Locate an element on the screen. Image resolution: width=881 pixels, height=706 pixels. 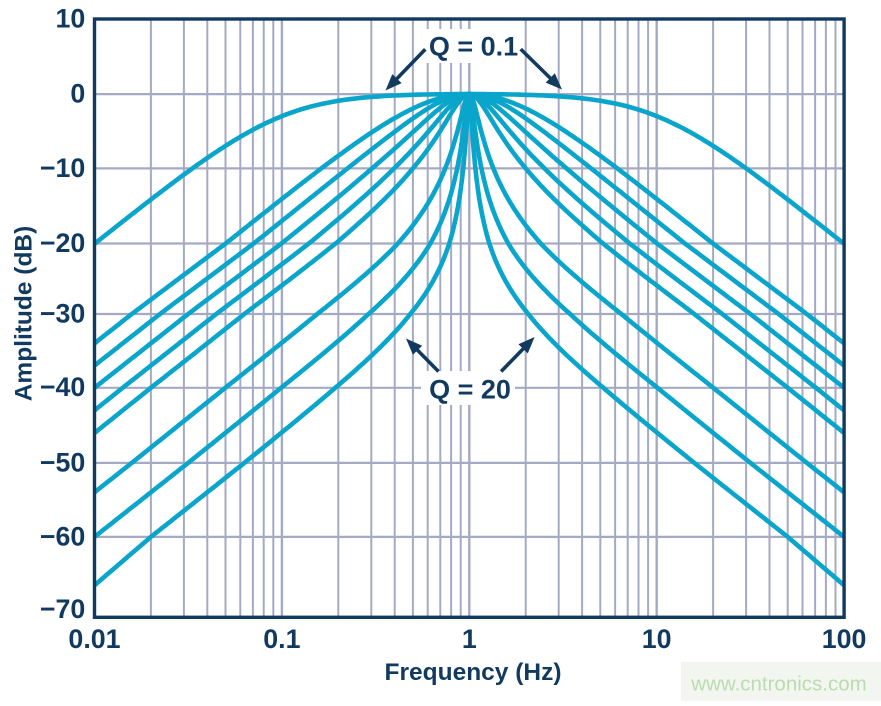
svg-text: −20 is located at coordinates (62, 243).